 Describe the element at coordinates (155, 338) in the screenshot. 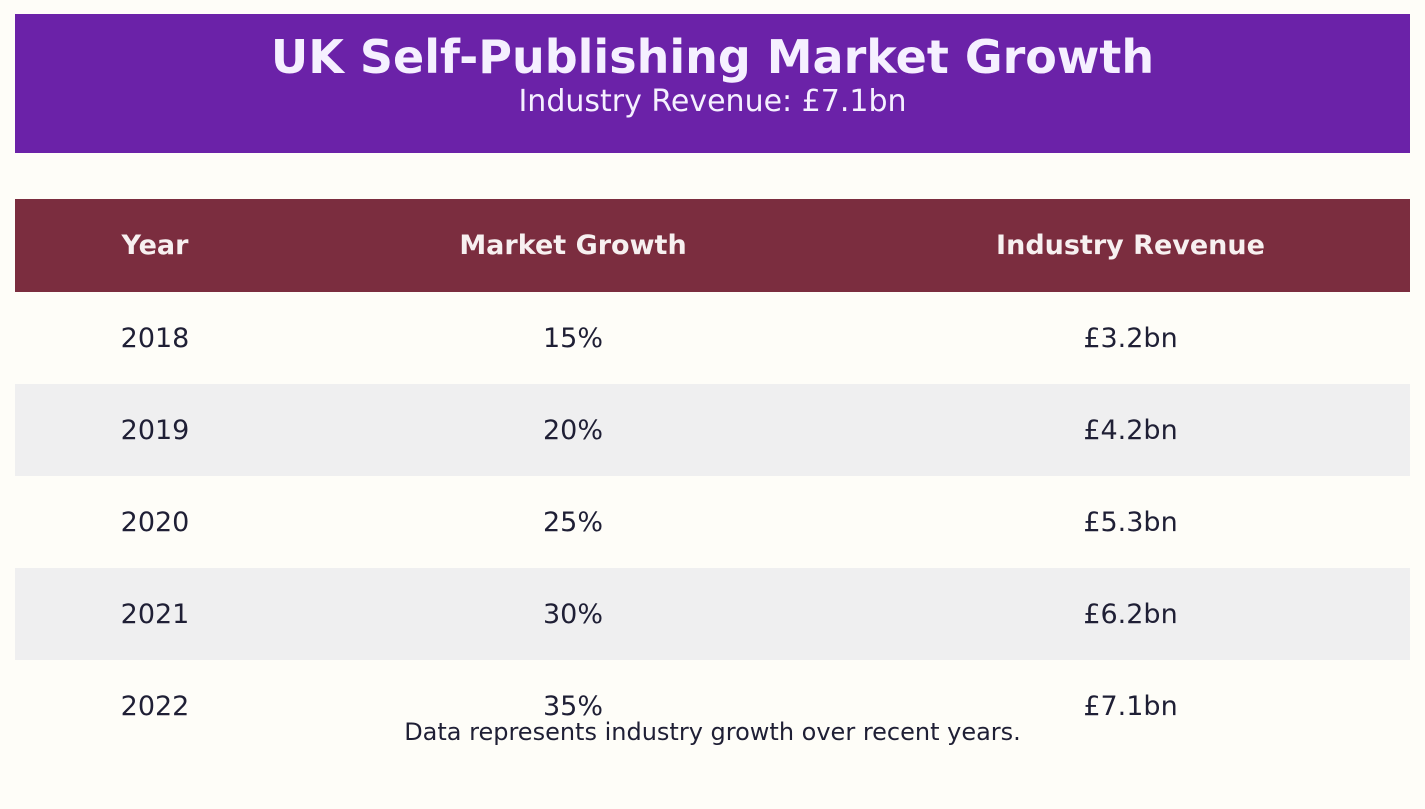

I see `year-cell: 2018` at that location.